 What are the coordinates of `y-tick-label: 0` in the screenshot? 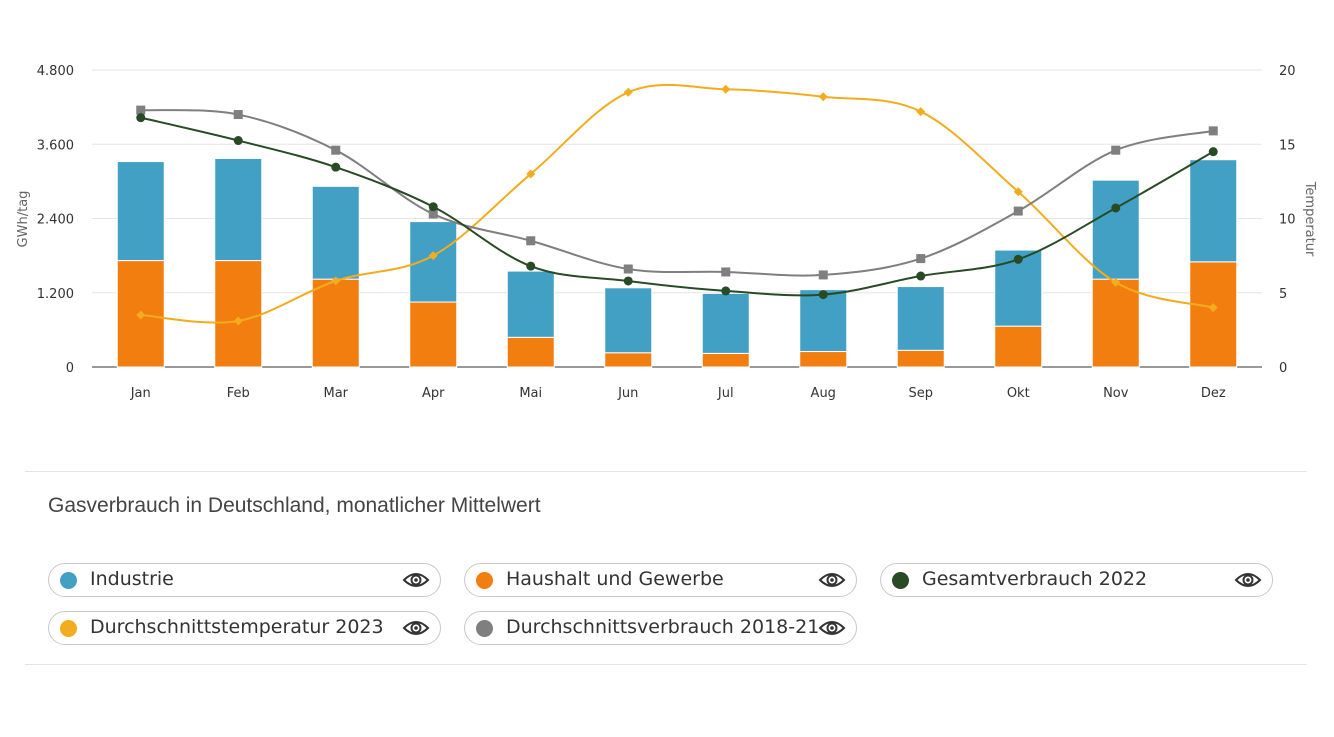 It's located at (70, 368).